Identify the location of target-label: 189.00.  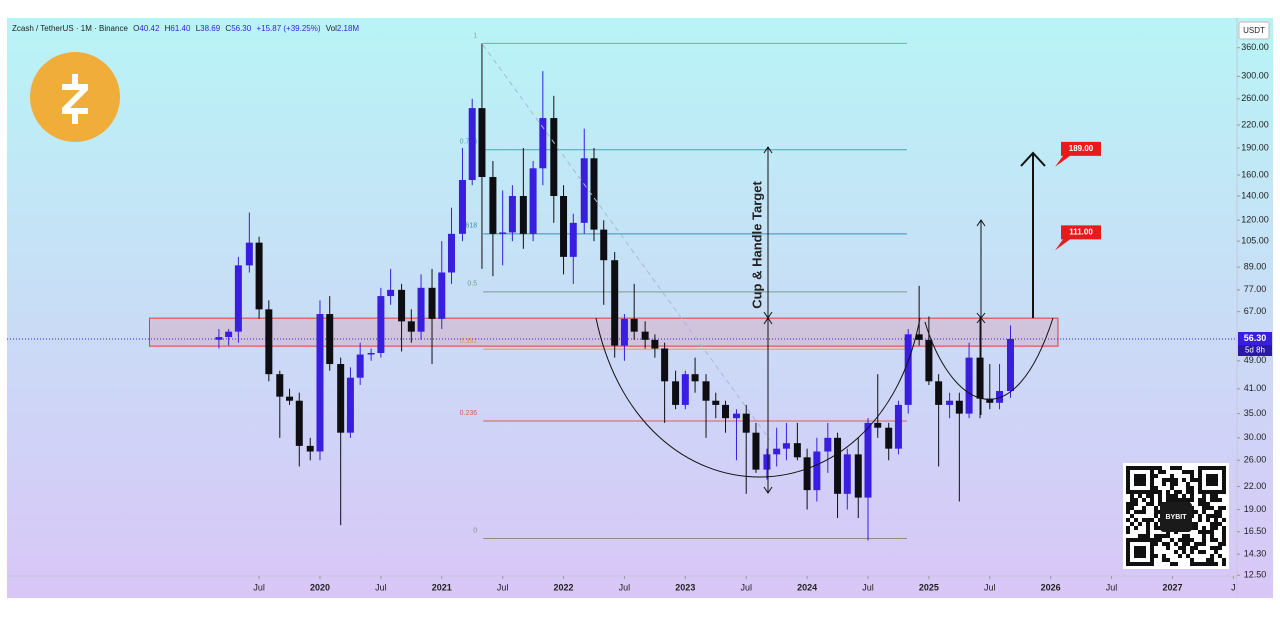
(1081, 148).